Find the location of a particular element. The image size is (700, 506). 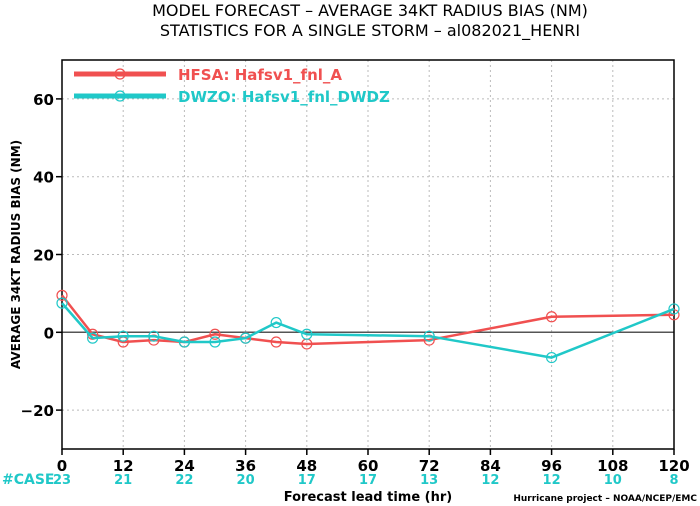

case-count: 22 is located at coordinates (184, 480).